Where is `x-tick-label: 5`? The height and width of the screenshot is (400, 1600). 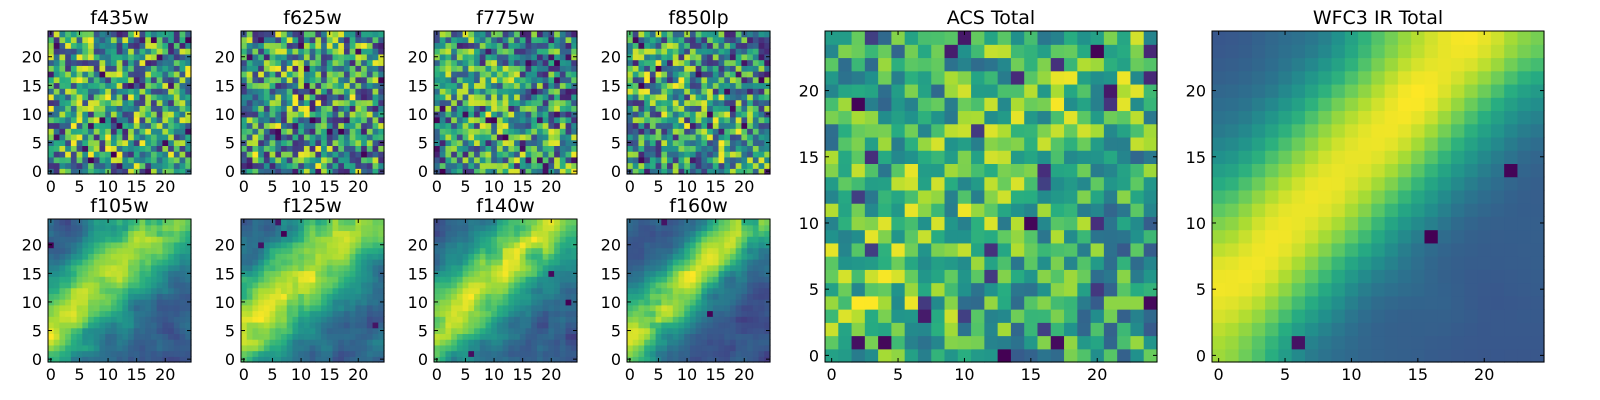
x-tick-label: 5 is located at coordinates (465, 374).